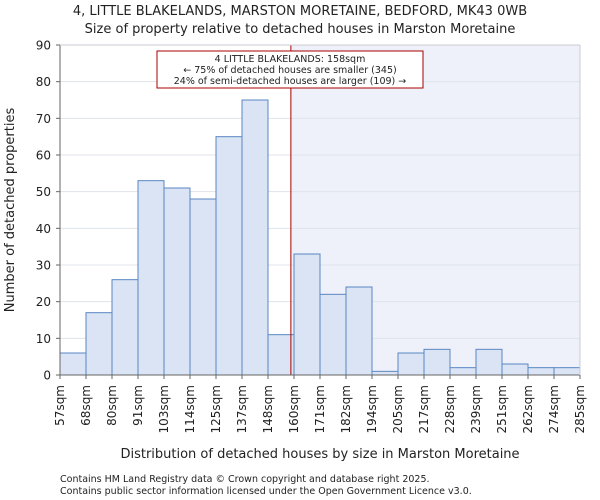 This screenshot has width=600, height=500. What do you see at coordinates (43, 266) in the screenshot?
I see `y-tick-label: 30` at bounding box center [43, 266].